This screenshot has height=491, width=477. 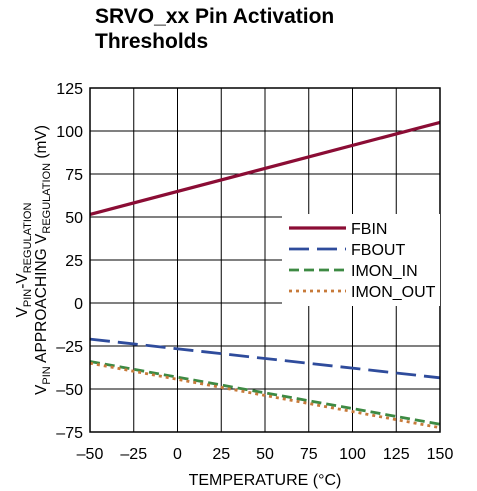 I want to click on y-tick-label: 100, so click(x=69, y=132).